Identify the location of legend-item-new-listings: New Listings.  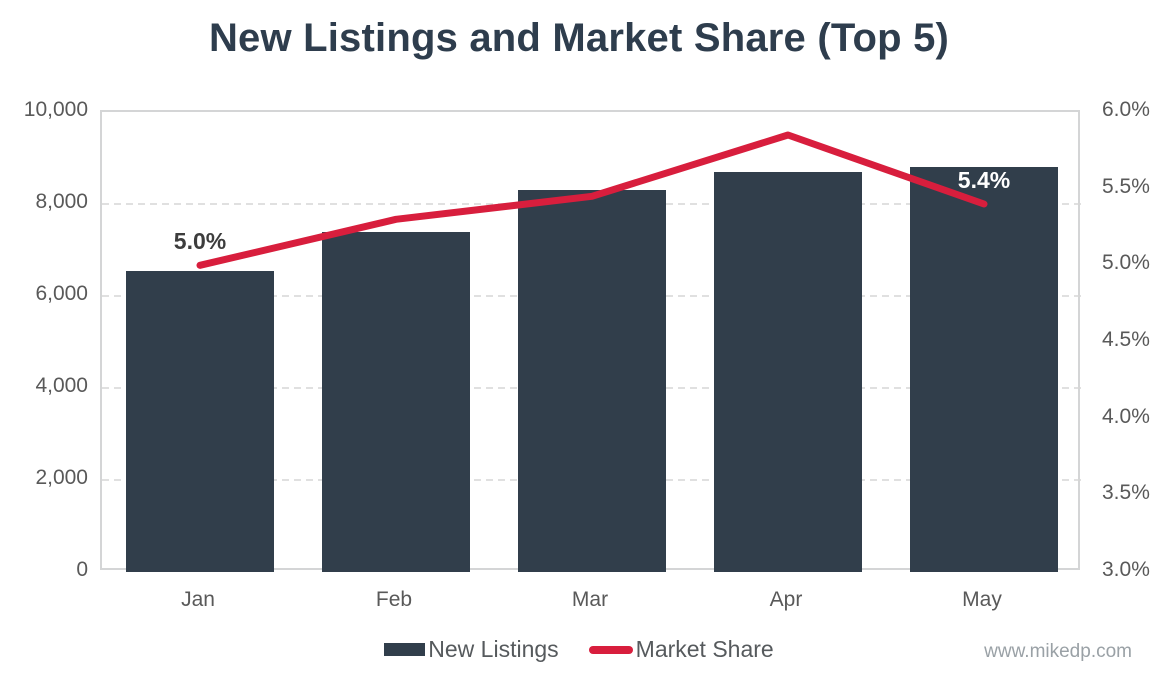
(471, 649).